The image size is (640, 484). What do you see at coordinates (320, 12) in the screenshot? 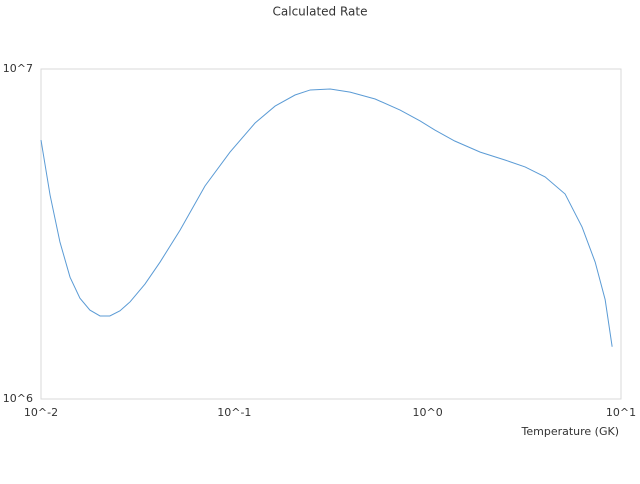
I see `chart-title: Calculated Rate` at bounding box center [320, 12].